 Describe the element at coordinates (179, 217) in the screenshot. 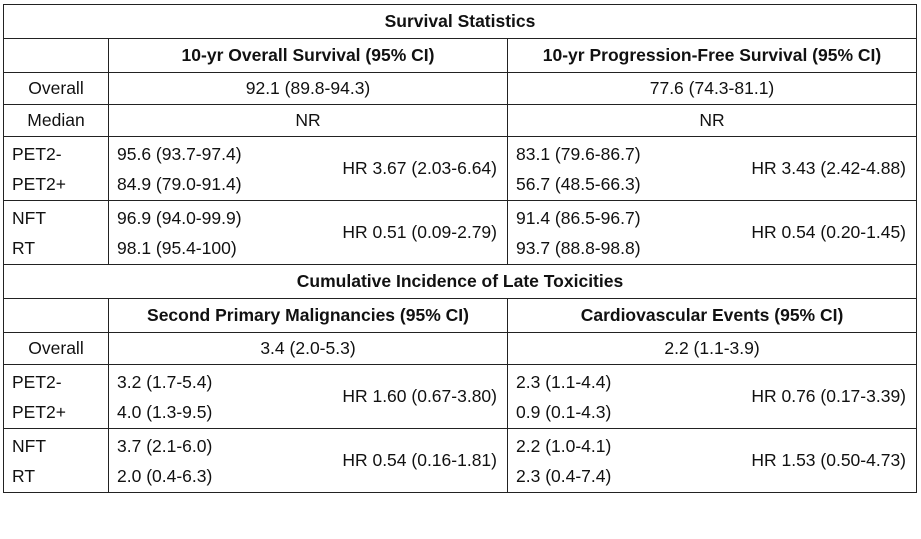

I see `nft-os: 96.9 (94.0-99.9)` at that location.